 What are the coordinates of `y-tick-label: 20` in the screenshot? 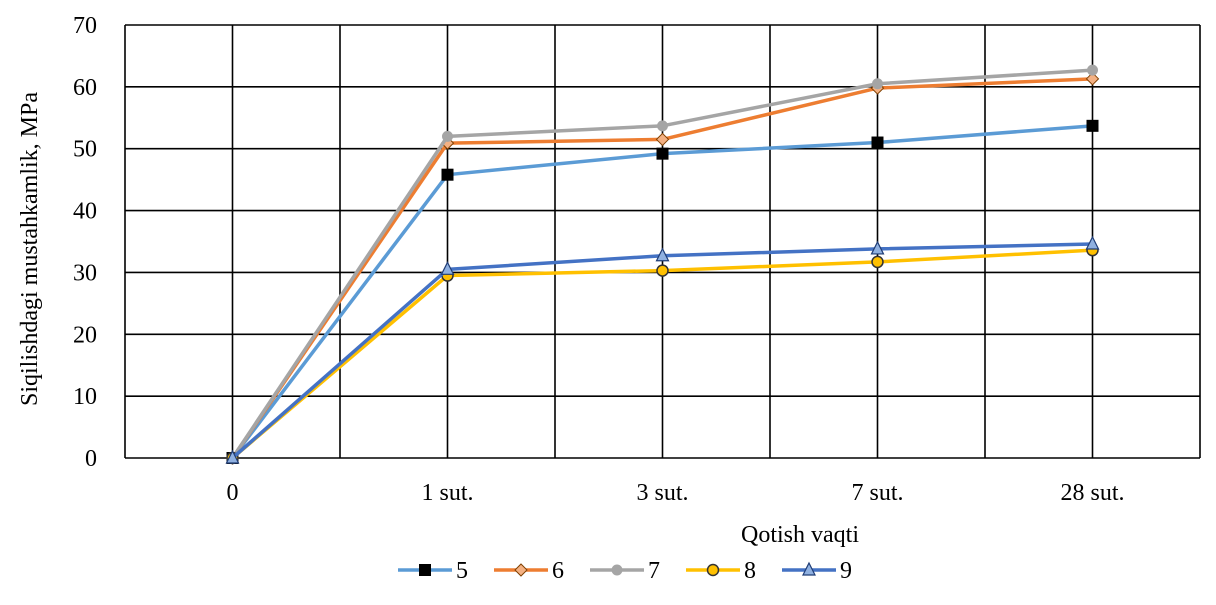 It's located at (85, 335).